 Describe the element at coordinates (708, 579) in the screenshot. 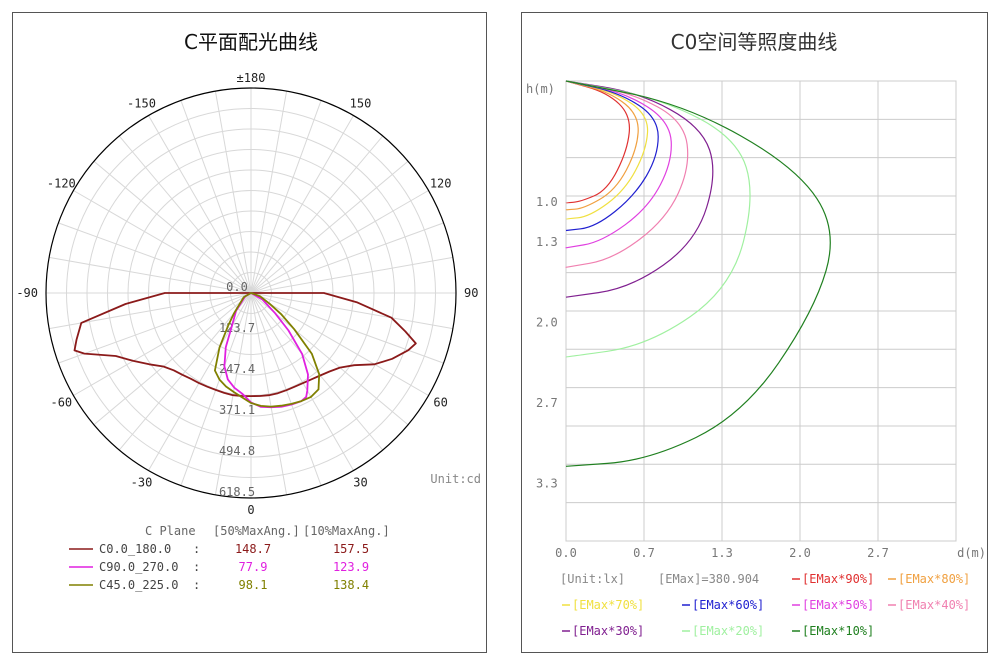

I see `emax-label: [EMax]=380.904` at that location.